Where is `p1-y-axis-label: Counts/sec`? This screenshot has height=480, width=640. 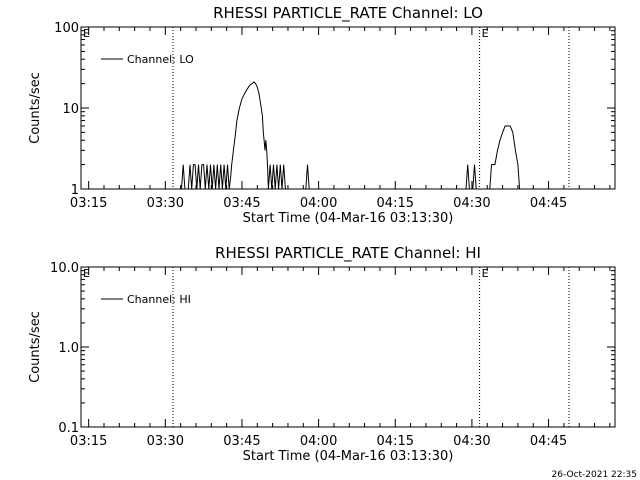
p1-y-axis-label: Counts/sec is located at coordinates (35, 347).